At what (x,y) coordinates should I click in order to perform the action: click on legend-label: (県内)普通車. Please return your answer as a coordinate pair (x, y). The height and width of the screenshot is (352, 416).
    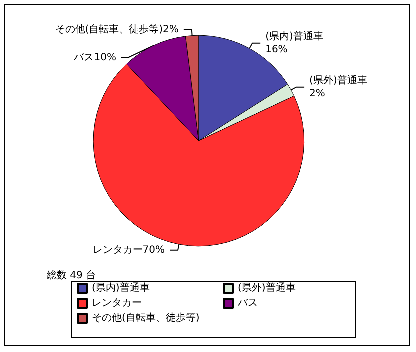
    Looking at the image, I should click on (121, 288).